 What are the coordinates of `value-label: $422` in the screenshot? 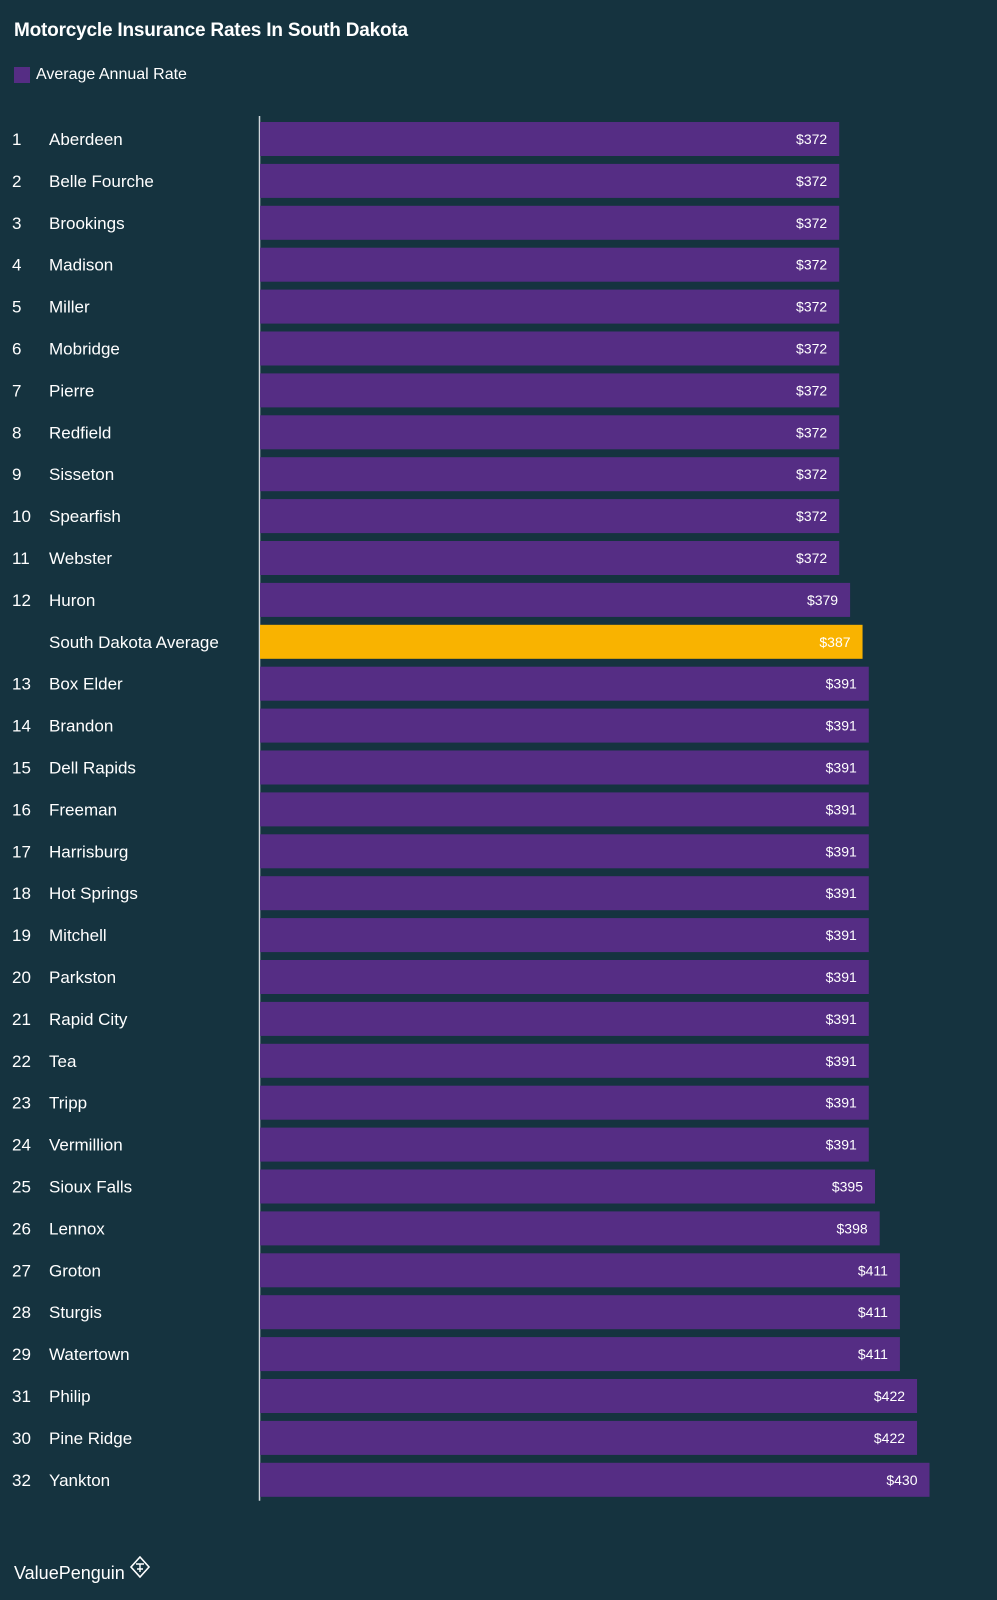 It's located at (889, 1438).